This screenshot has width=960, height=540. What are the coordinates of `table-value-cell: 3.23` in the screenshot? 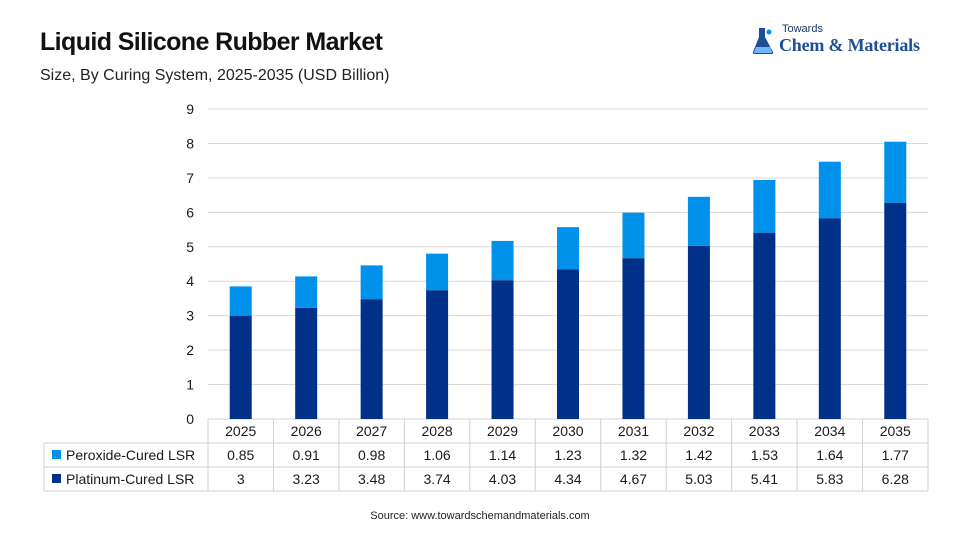 It's located at (306, 479).